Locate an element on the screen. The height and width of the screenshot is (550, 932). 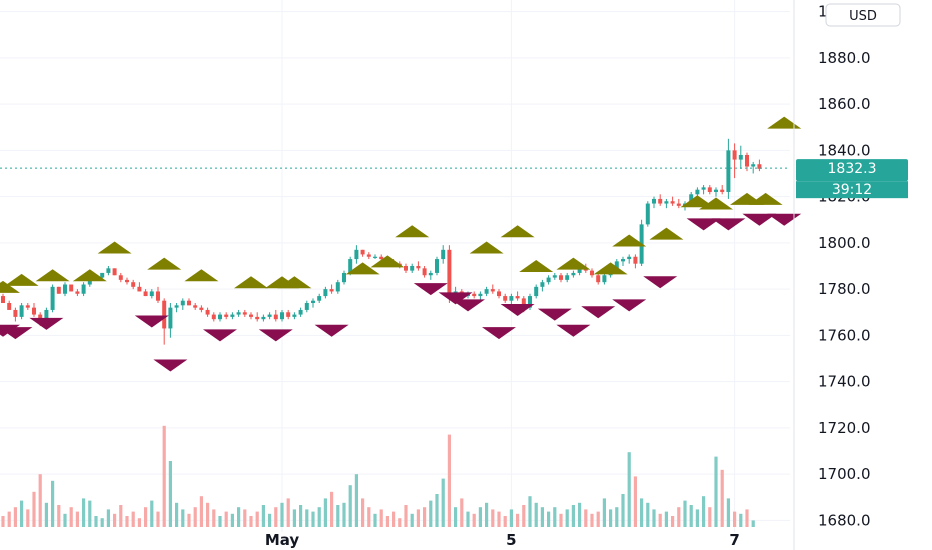
last-price-badge is located at coordinates (852, 170).